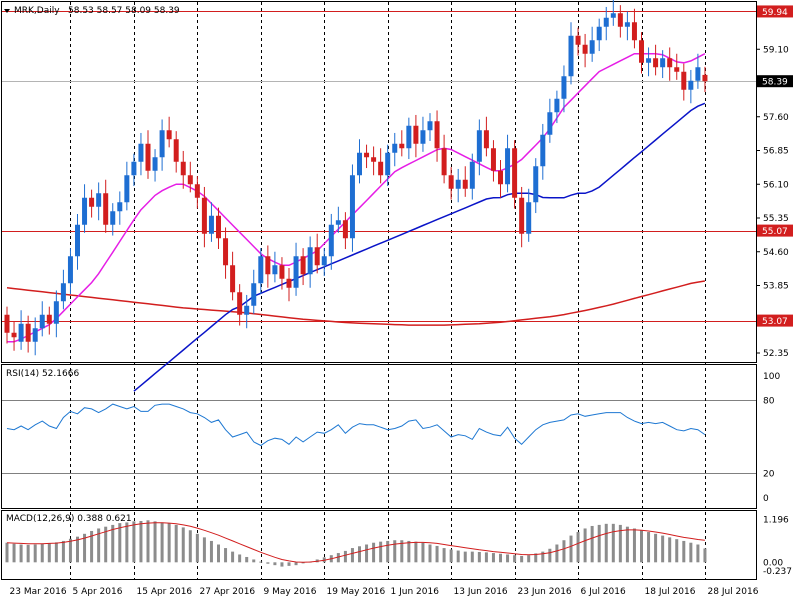 The image size is (800, 600). I want to click on level-tag-label: 53.07, so click(775, 322).